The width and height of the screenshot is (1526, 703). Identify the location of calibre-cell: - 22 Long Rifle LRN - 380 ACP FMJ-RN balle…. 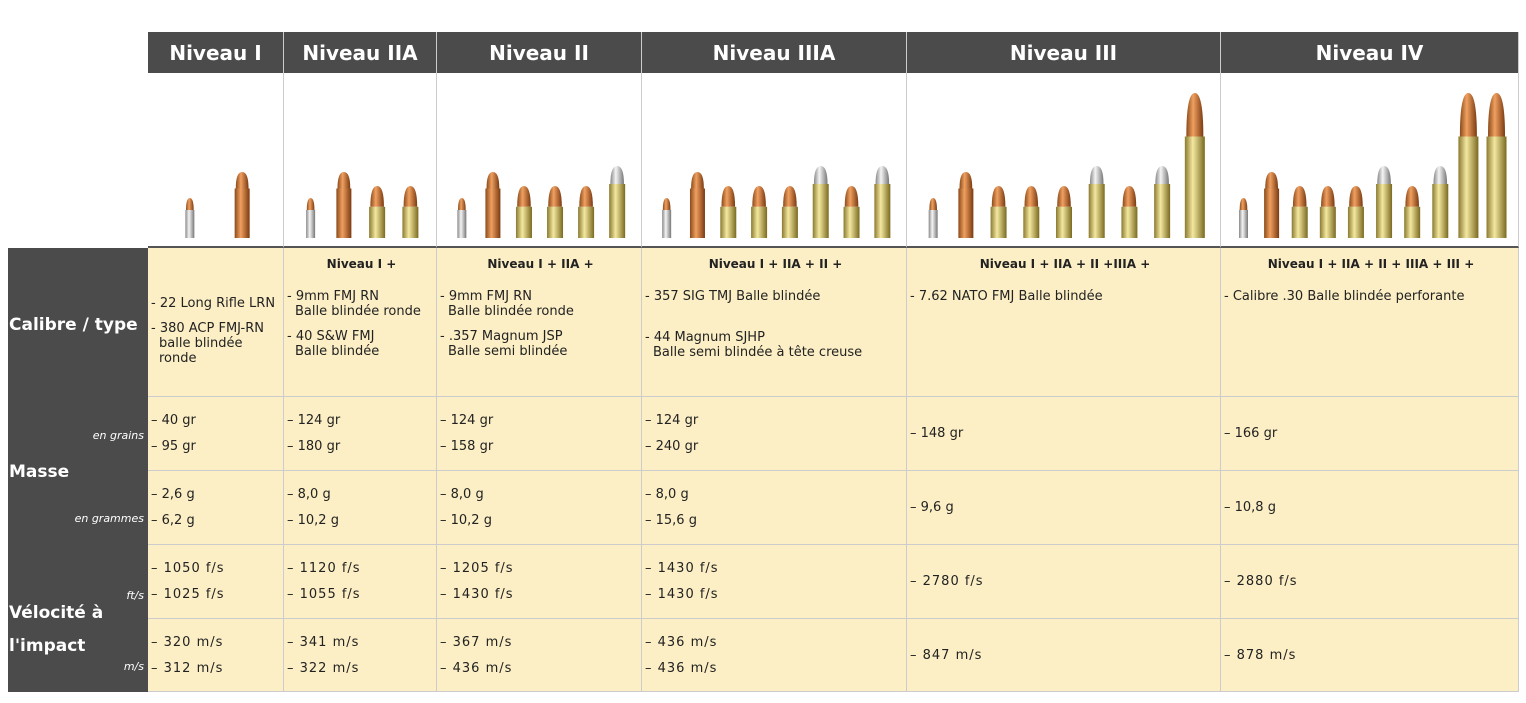
(216, 322).